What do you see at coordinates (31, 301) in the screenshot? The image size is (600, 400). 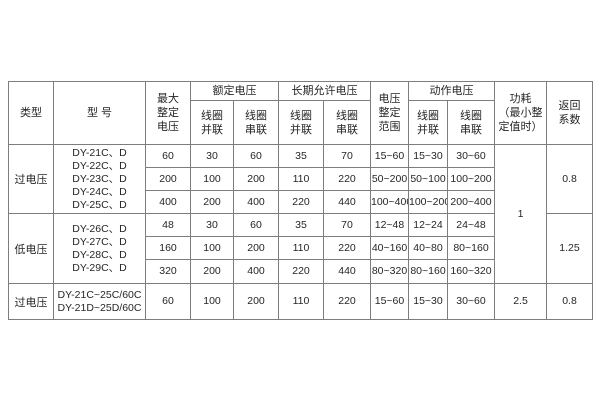 I see `cell-type-overvoltage-2: 过电压` at bounding box center [31, 301].